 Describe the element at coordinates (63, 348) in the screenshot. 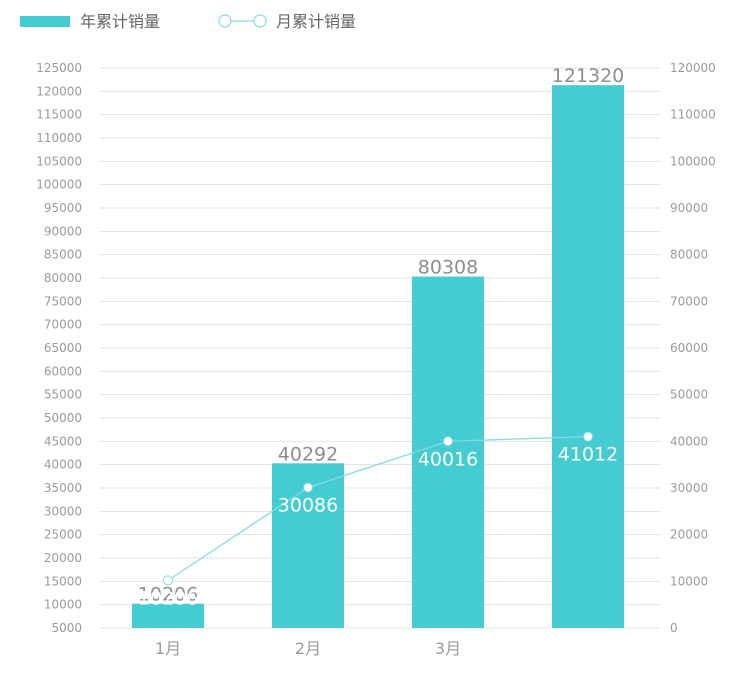

I see `left-tick-label: 65000` at that location.